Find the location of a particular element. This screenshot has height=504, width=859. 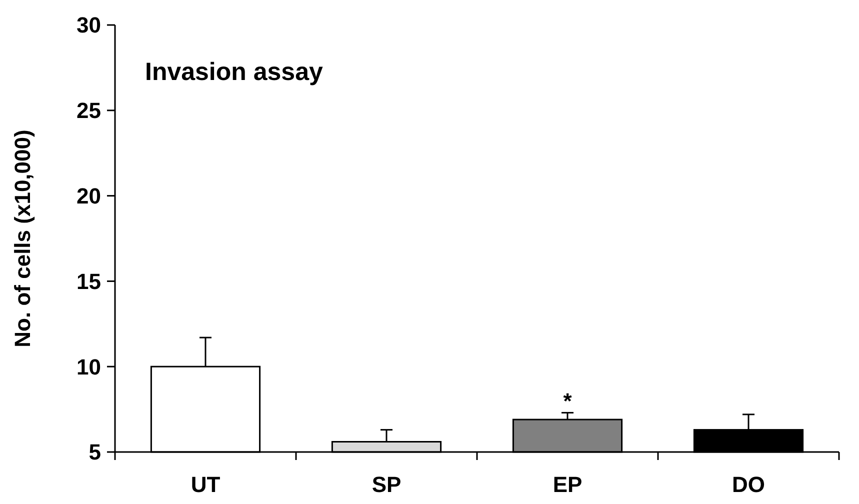

y-tick-label: 20 is located at coordinates (88, 196).